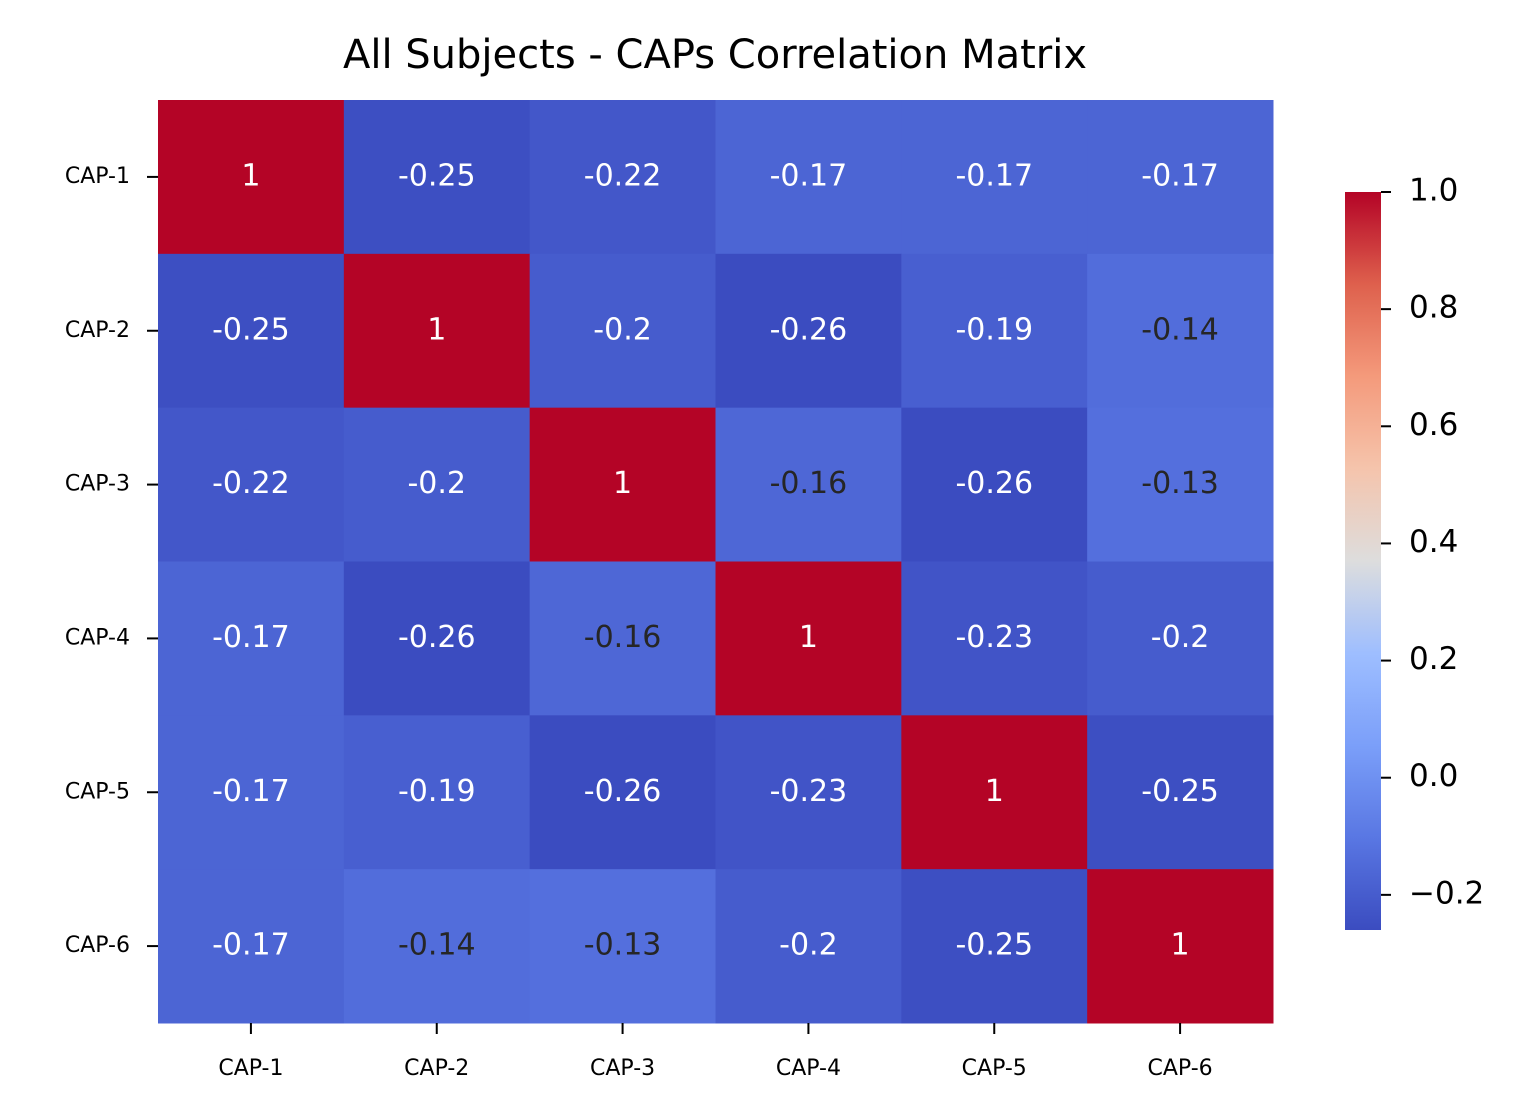 The height and width of the screenshot is (1116, 1540). What do you see at coordinates (436, 1068) in the screenshot?
I see `x-tick-label: CAP-2` at bounding box center [436, 1068].